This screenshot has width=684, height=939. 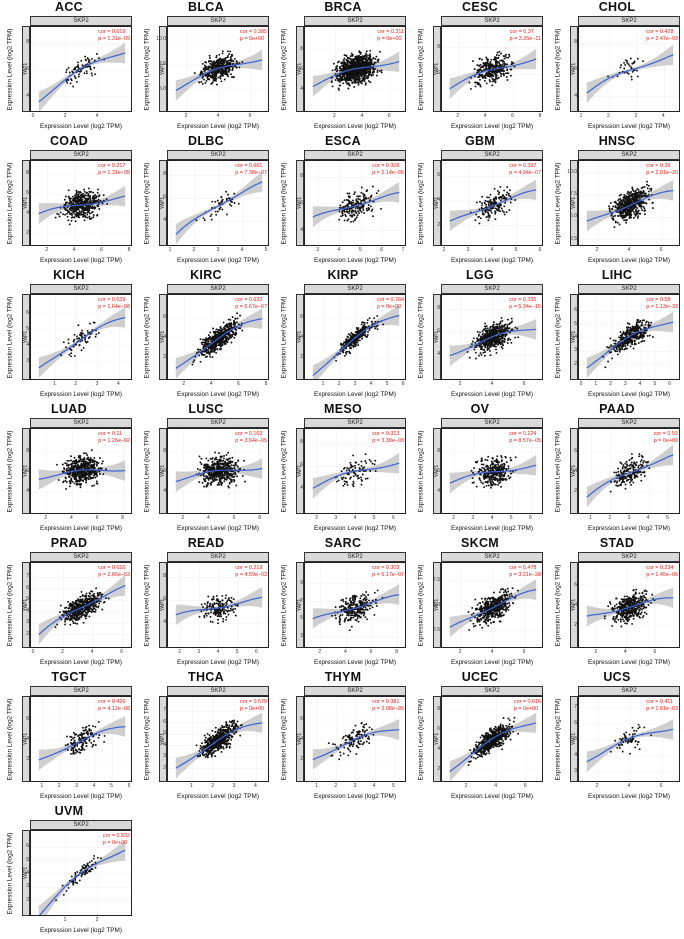 What do you see at coordinates (206, 141) in the screenshot?
I see `panel-title: DLBC` at bounding box center [206, 141].